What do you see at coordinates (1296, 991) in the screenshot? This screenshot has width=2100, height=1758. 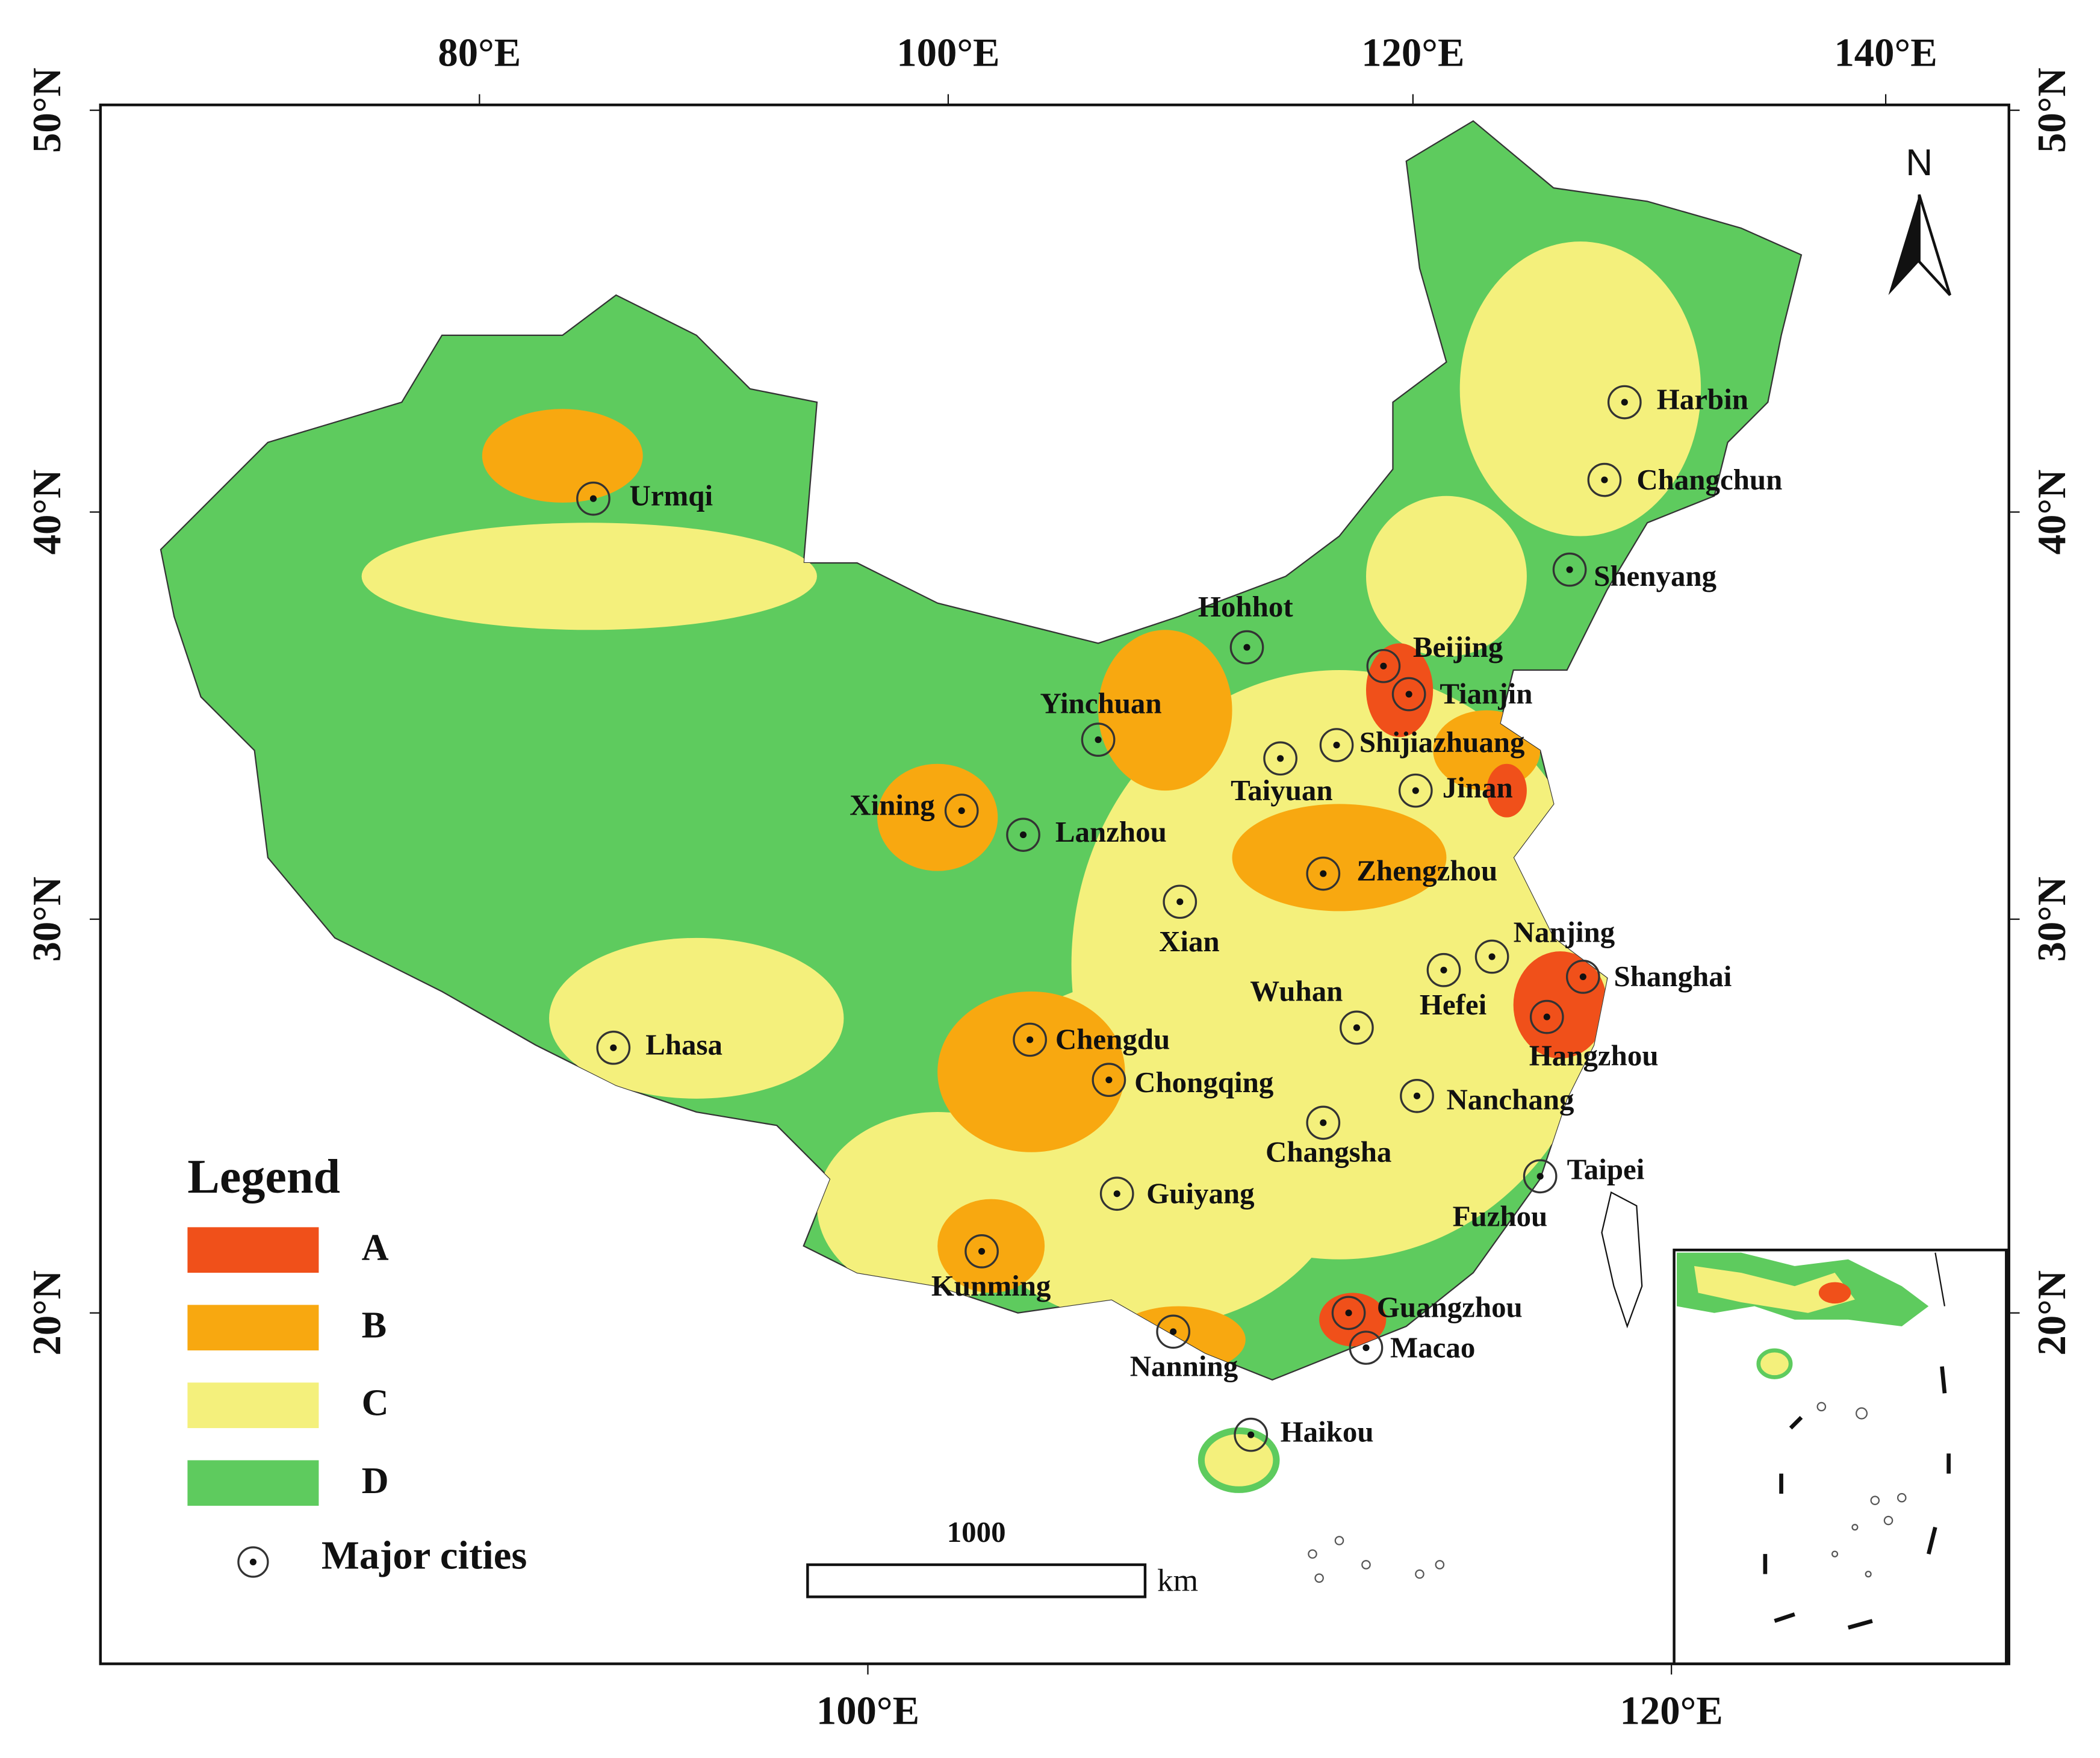 I see `city-label: Wuhan` at bounding box center [1296, 991].